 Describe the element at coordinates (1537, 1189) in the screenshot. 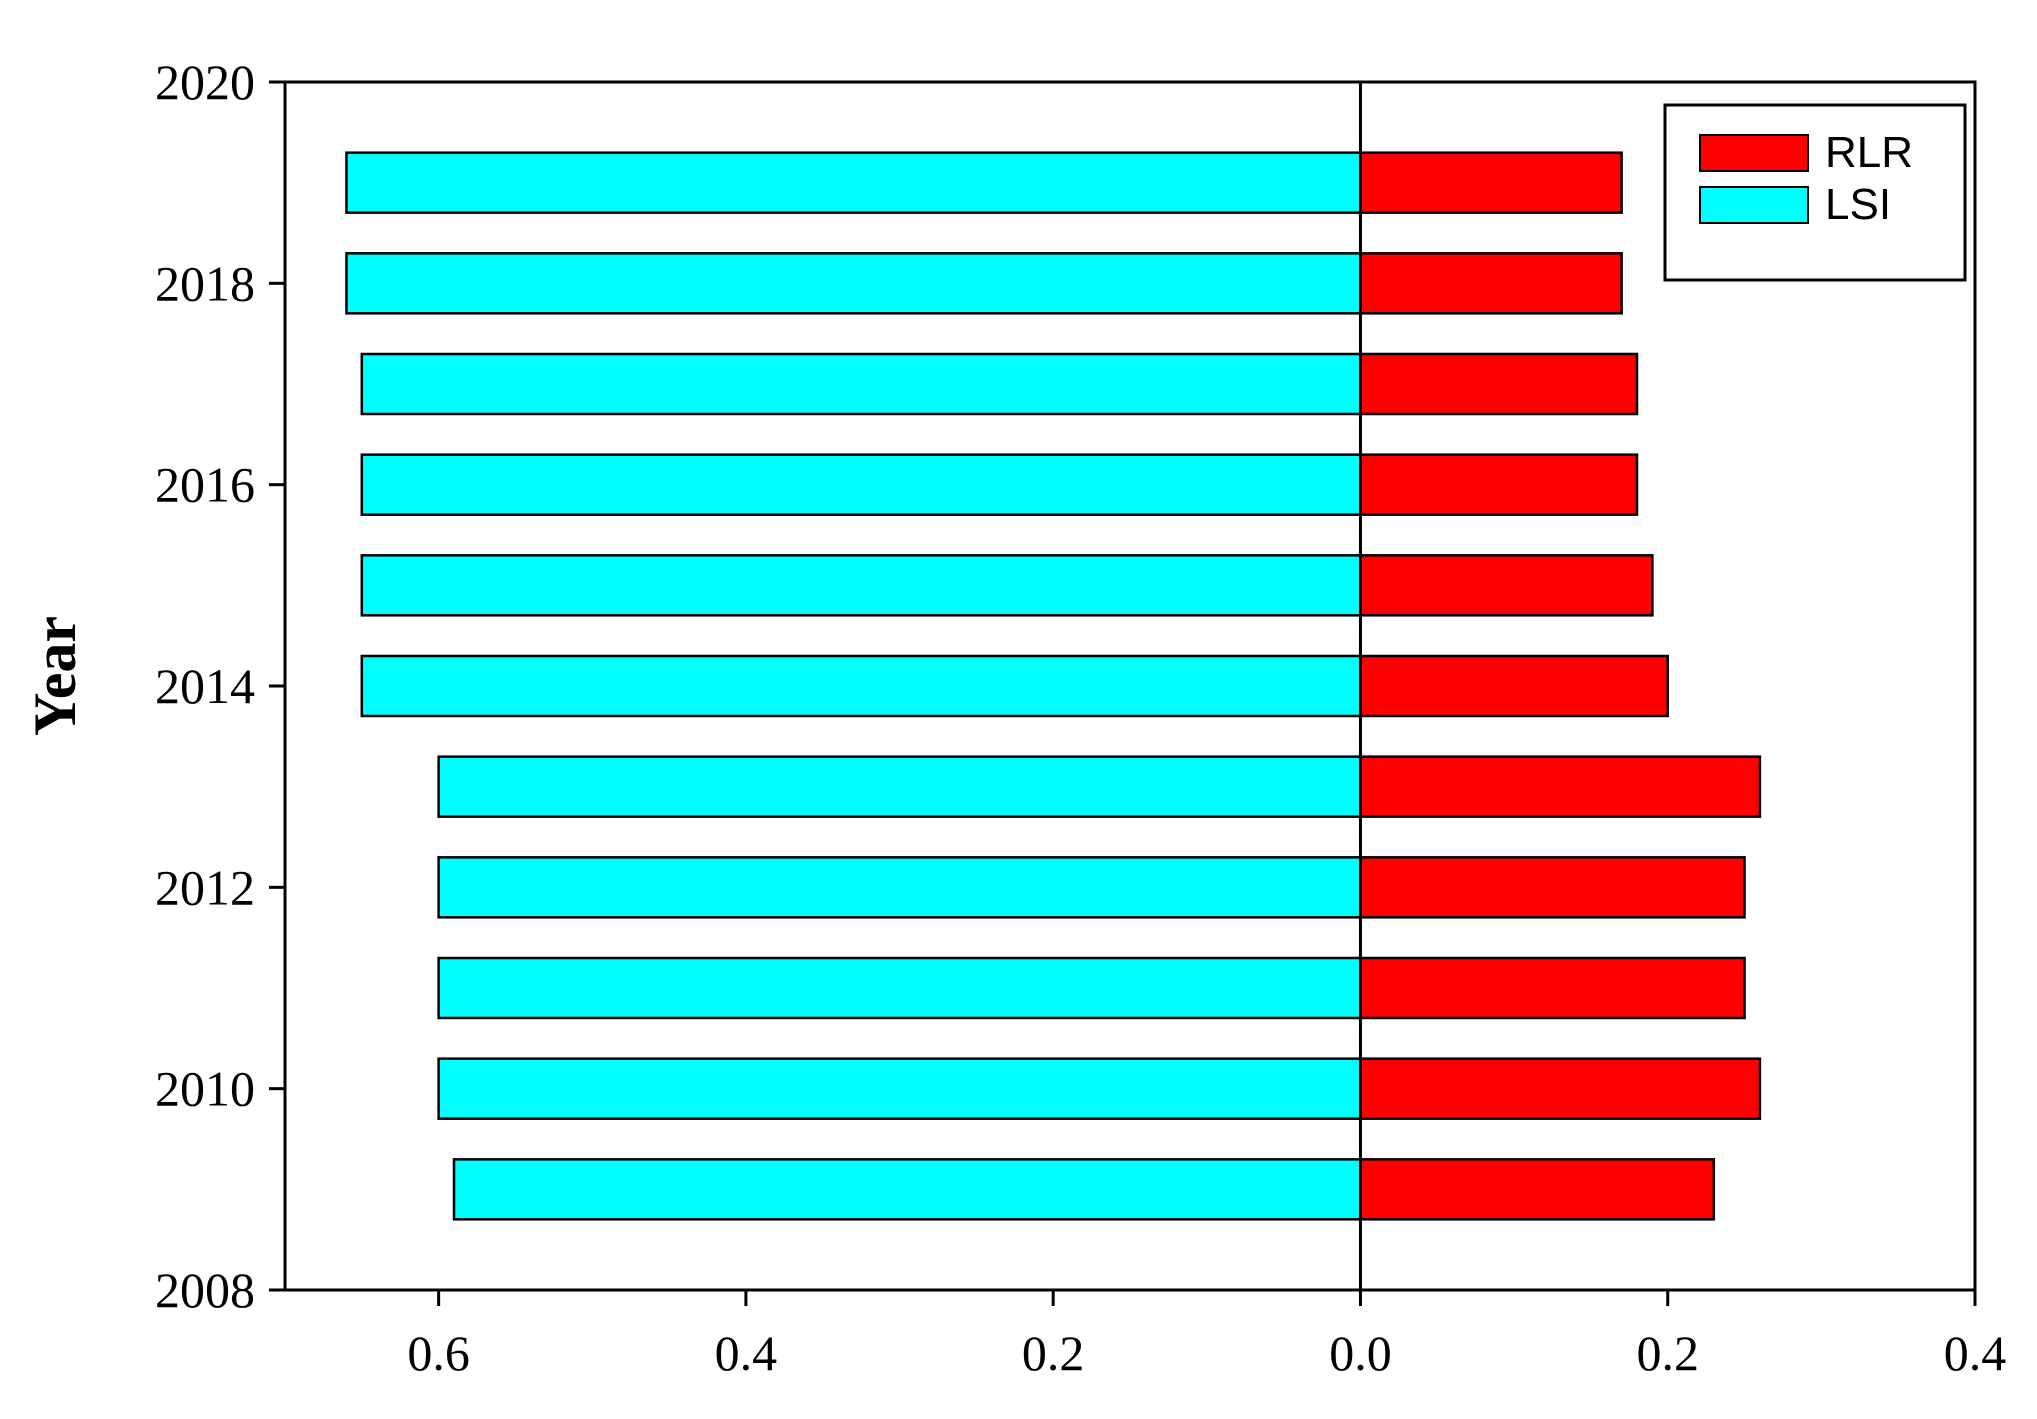

I see `bar-rlr-2009` at that location.